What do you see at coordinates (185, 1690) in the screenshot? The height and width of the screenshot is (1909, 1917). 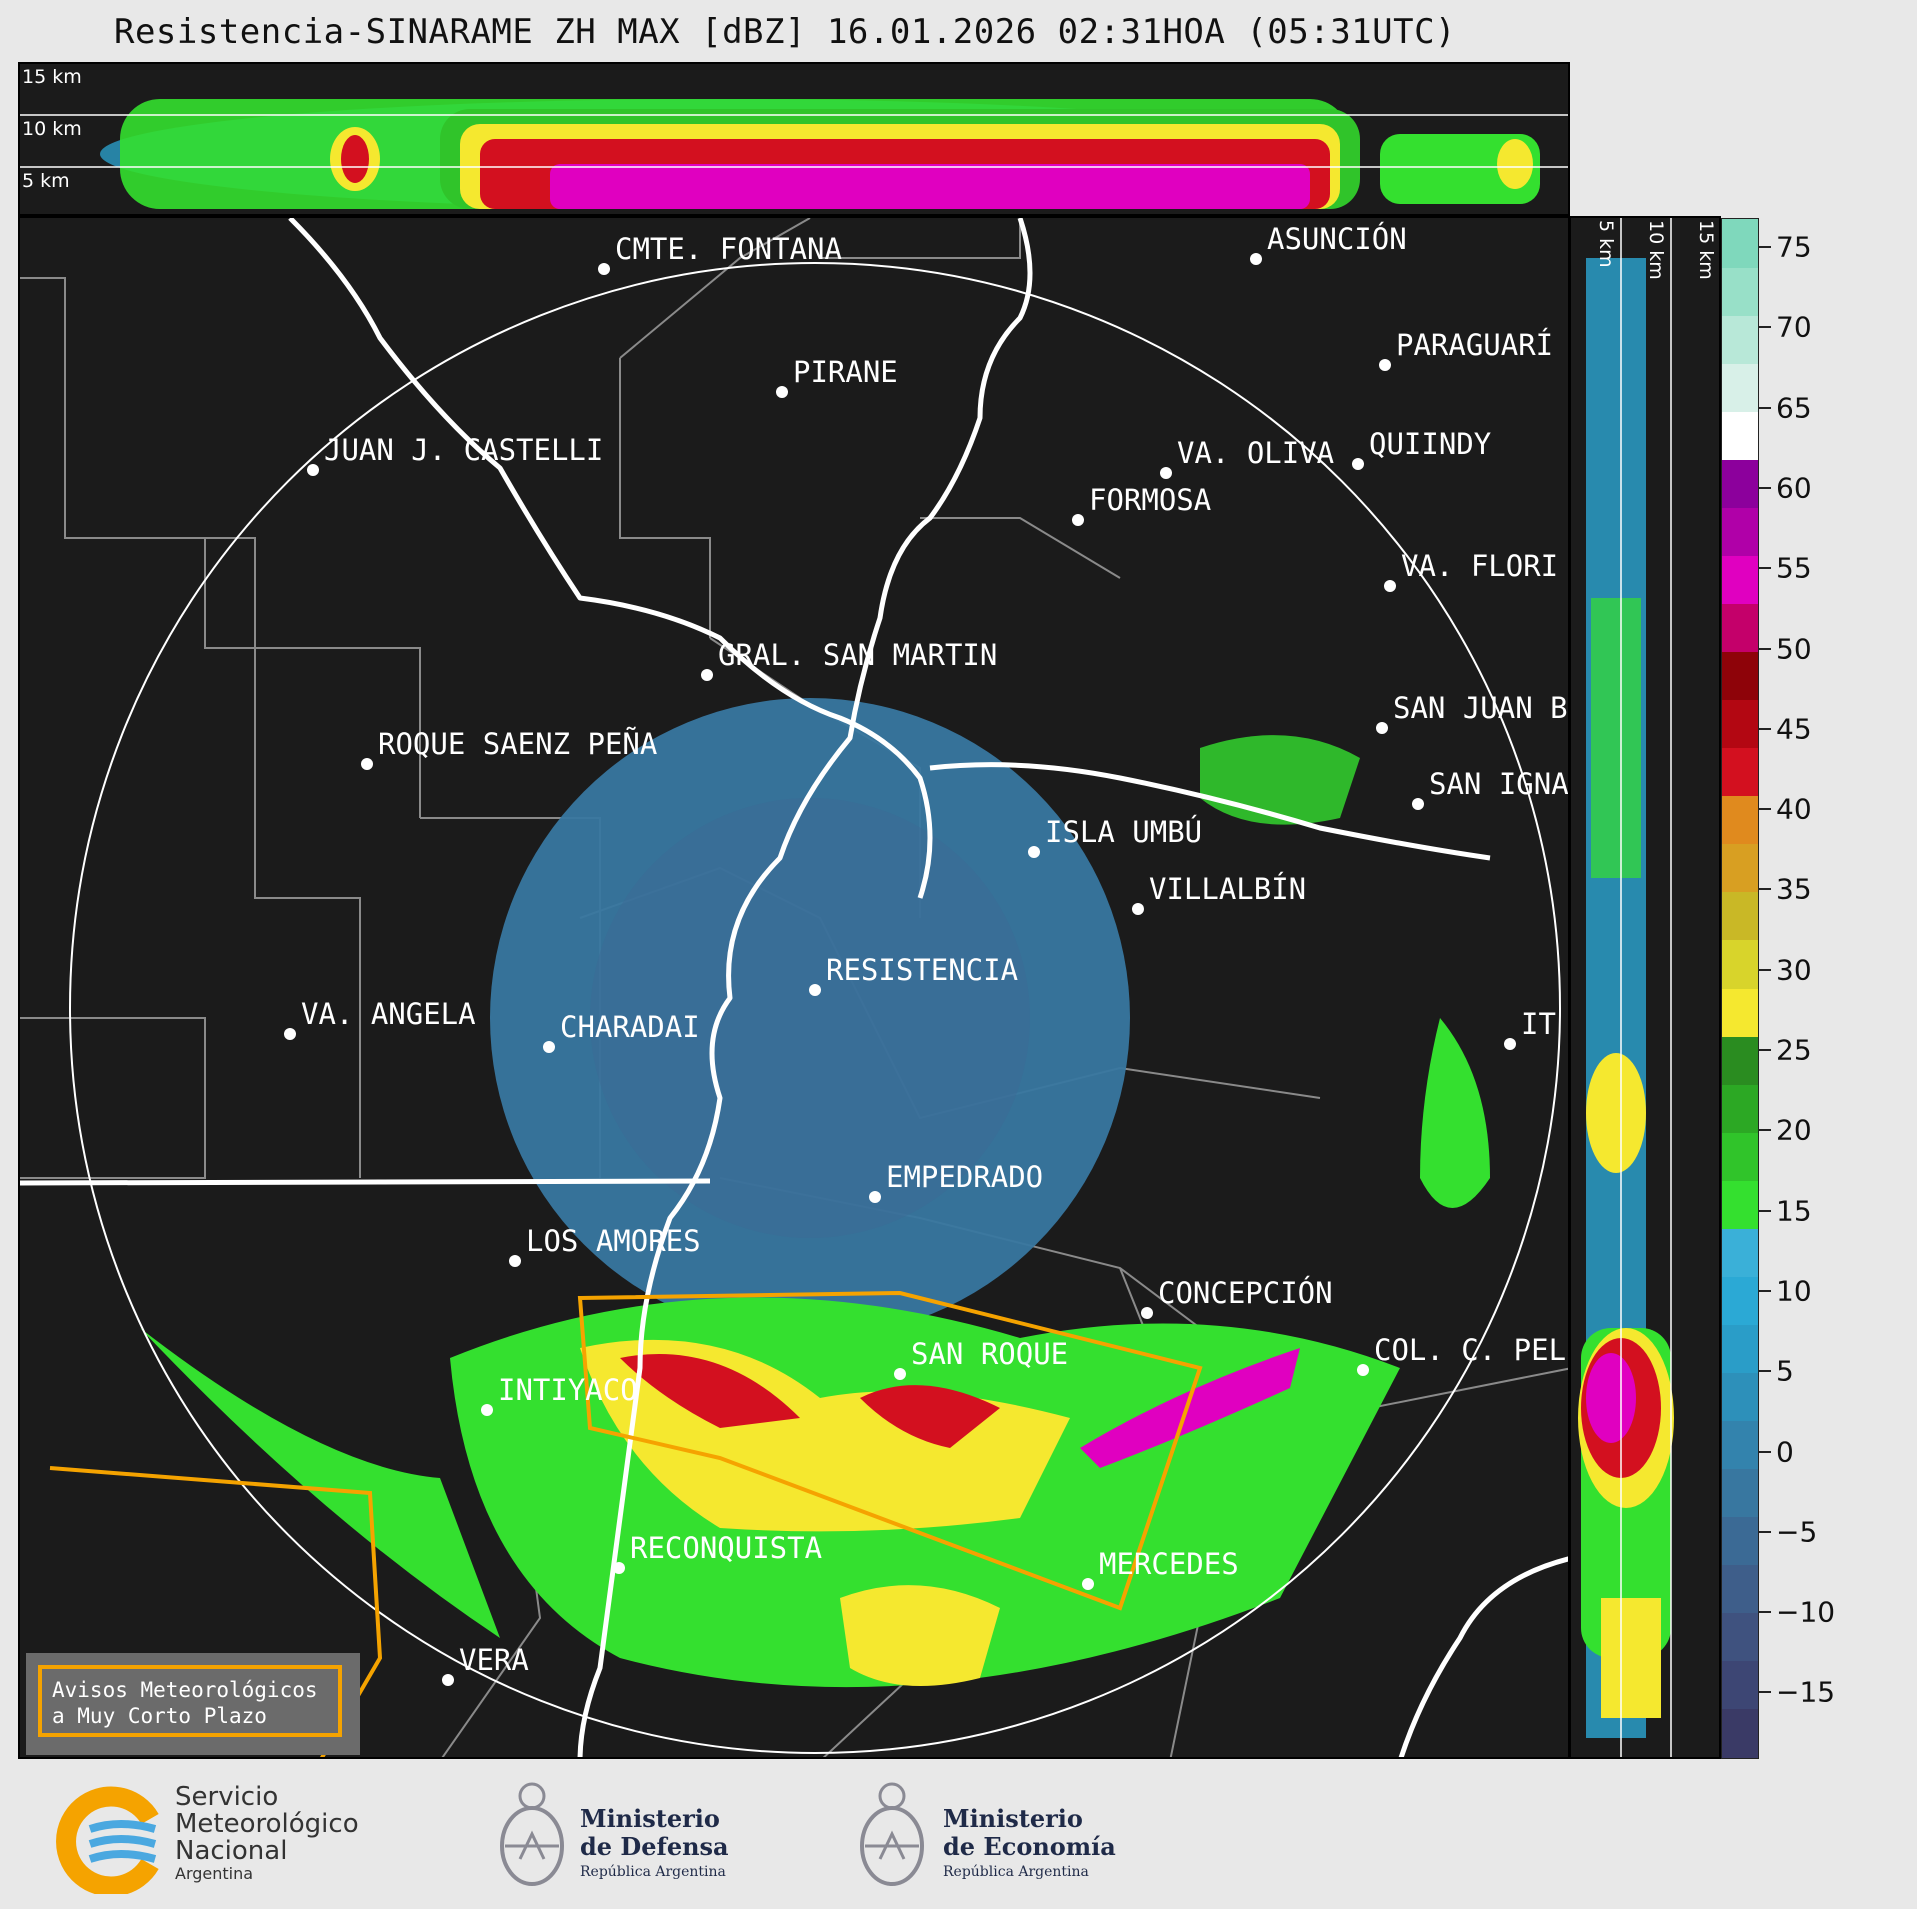 I see `avisos-line1: Avisos Meteorológicos` at bounding box center [185, 1690].